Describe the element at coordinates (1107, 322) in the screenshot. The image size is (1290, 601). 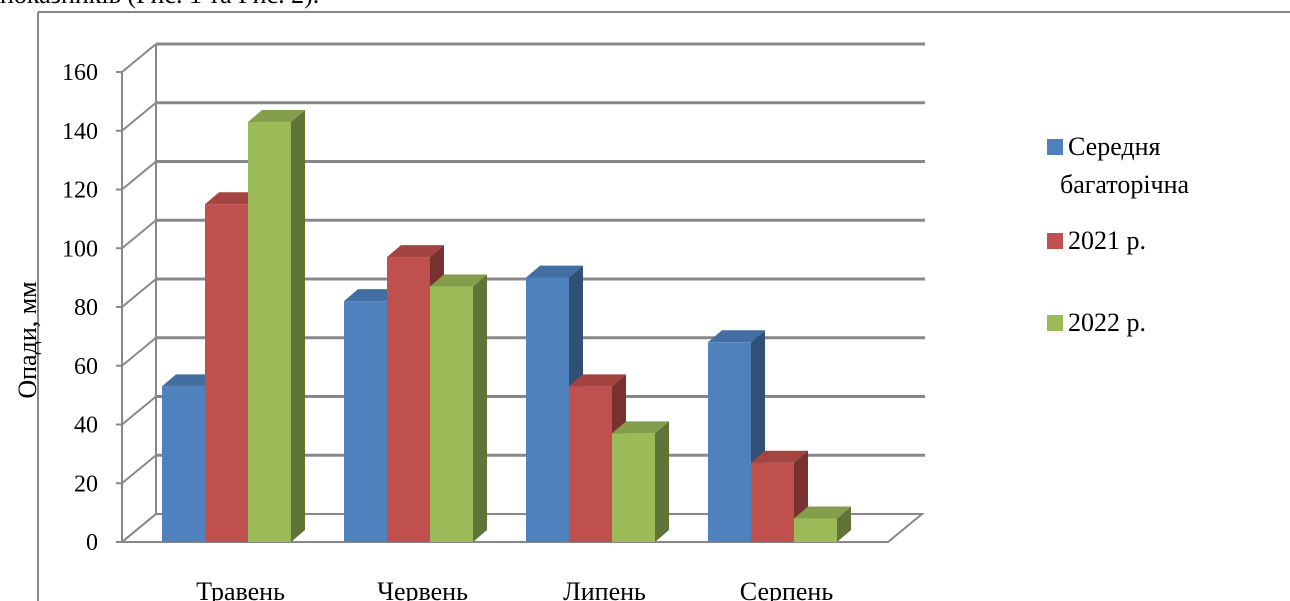
I see `legend-label: 2022 р.` at that location.